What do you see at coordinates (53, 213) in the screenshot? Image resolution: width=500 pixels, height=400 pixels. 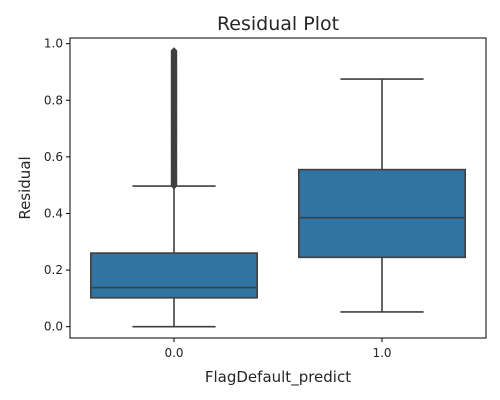 I see `y-tick-label: 0.4` at bounding box center [53, 213].